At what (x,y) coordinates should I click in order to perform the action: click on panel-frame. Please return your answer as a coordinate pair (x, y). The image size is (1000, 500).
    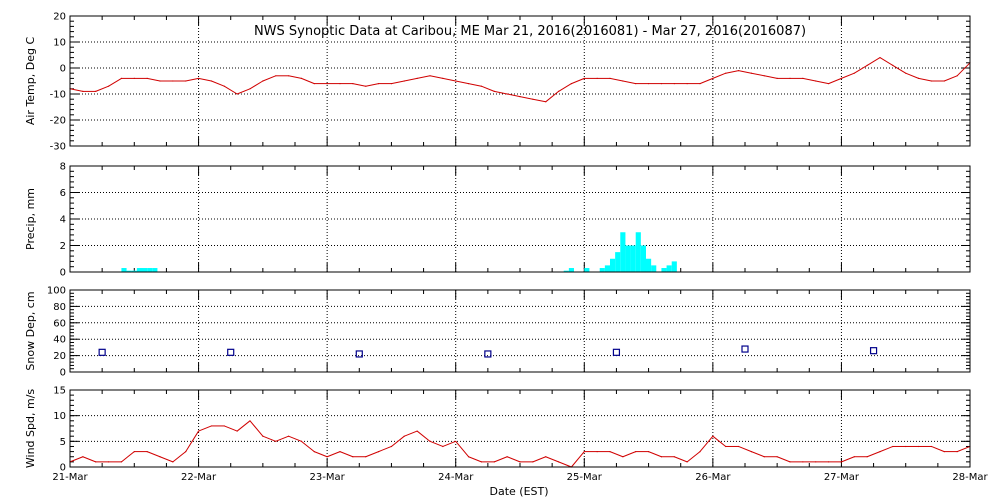
    Looking at the image, I should click on (520, 428).